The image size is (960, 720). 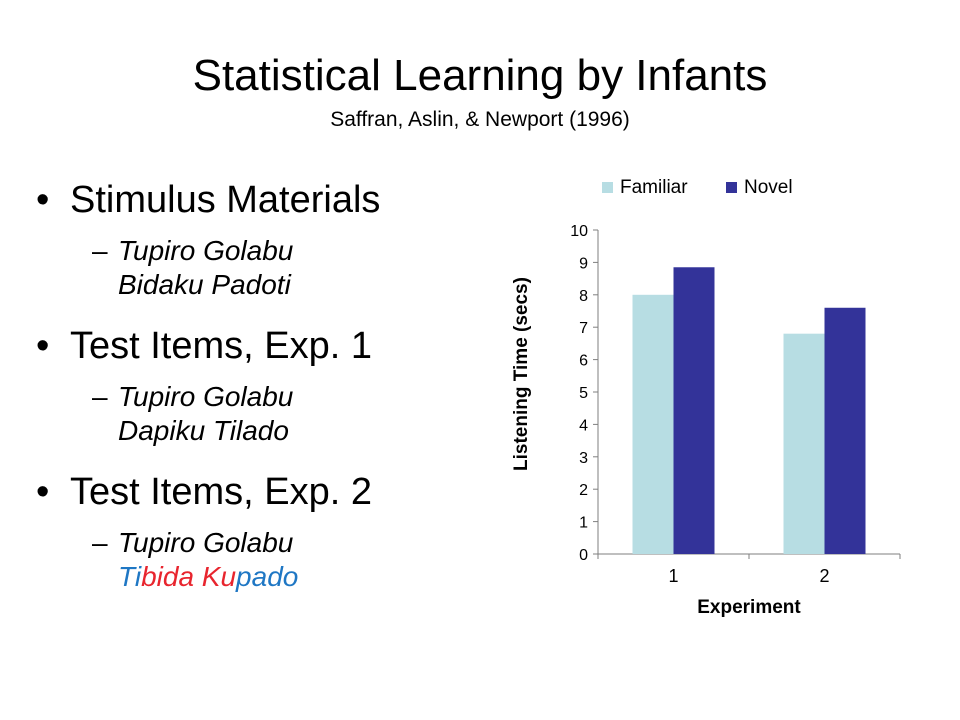 What do you see at coordinates (749, 607) in the screenshot?
I see `x-axis-title: Experiment` at bounding box center [749, 607].